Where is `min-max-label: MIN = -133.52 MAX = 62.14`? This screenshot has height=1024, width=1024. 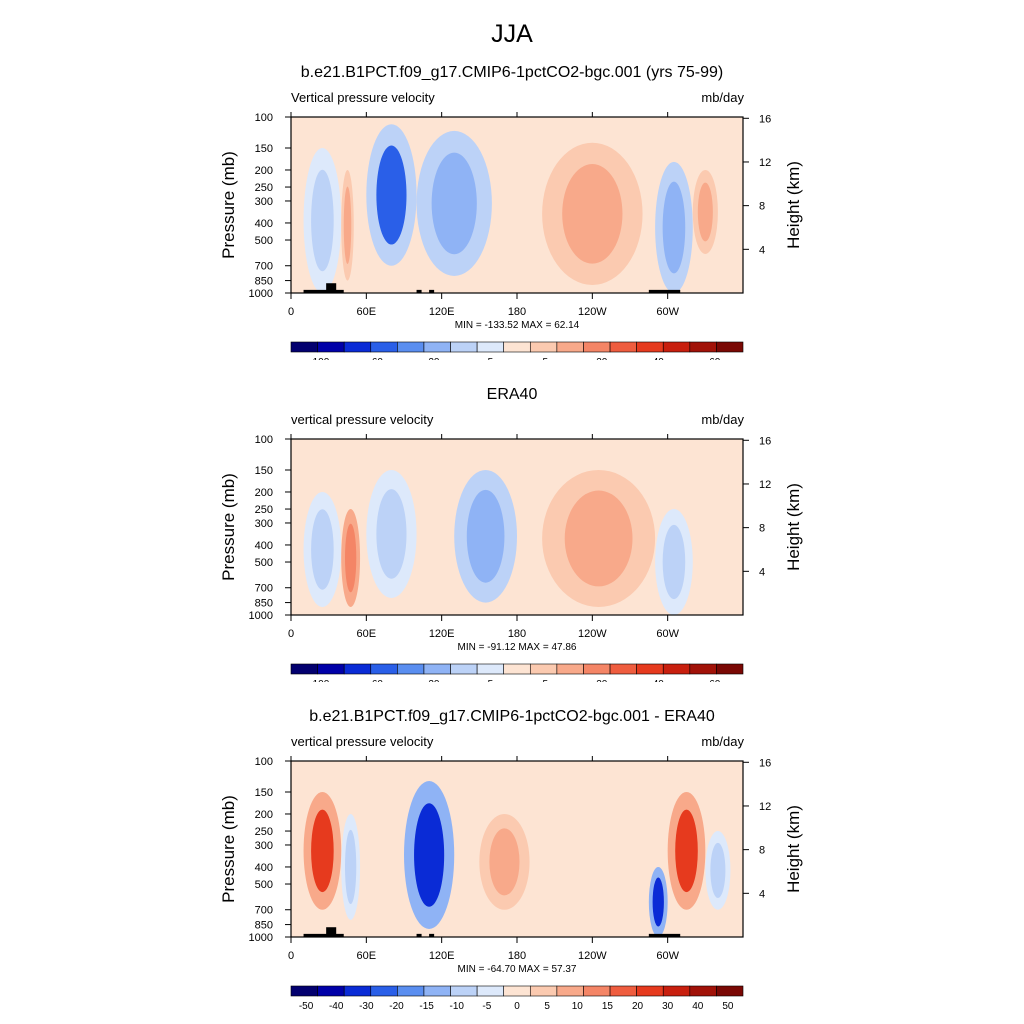
min-max-label: MIN = -133.52 MAX = 62.14 is located at coordinates (517, 325).